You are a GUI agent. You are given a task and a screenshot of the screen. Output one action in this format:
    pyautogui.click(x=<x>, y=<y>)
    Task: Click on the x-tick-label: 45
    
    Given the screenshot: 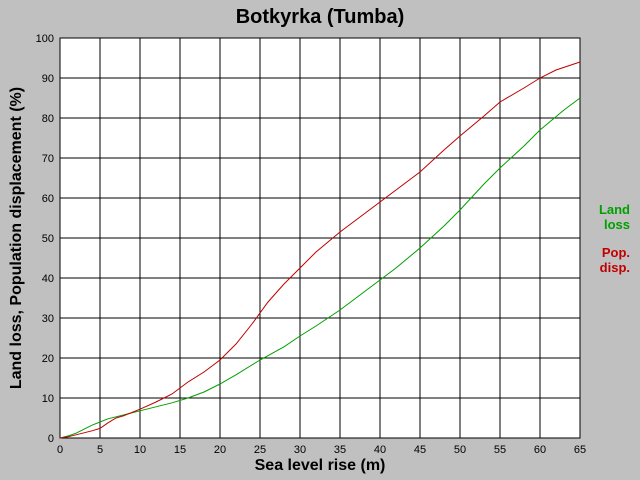 What is the action you would take?
    pyautogui.click(x=420, y=450)
    